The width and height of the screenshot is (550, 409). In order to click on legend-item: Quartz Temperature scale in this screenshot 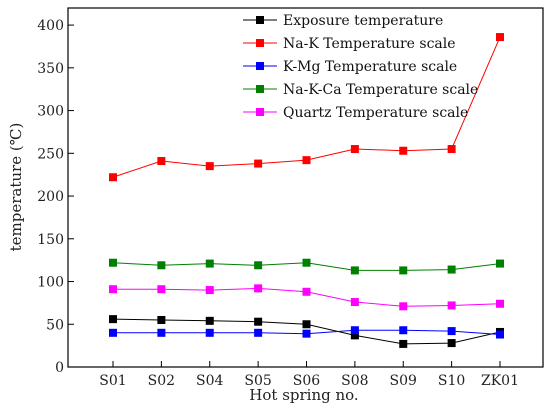, I will do `click(355, 113)`.